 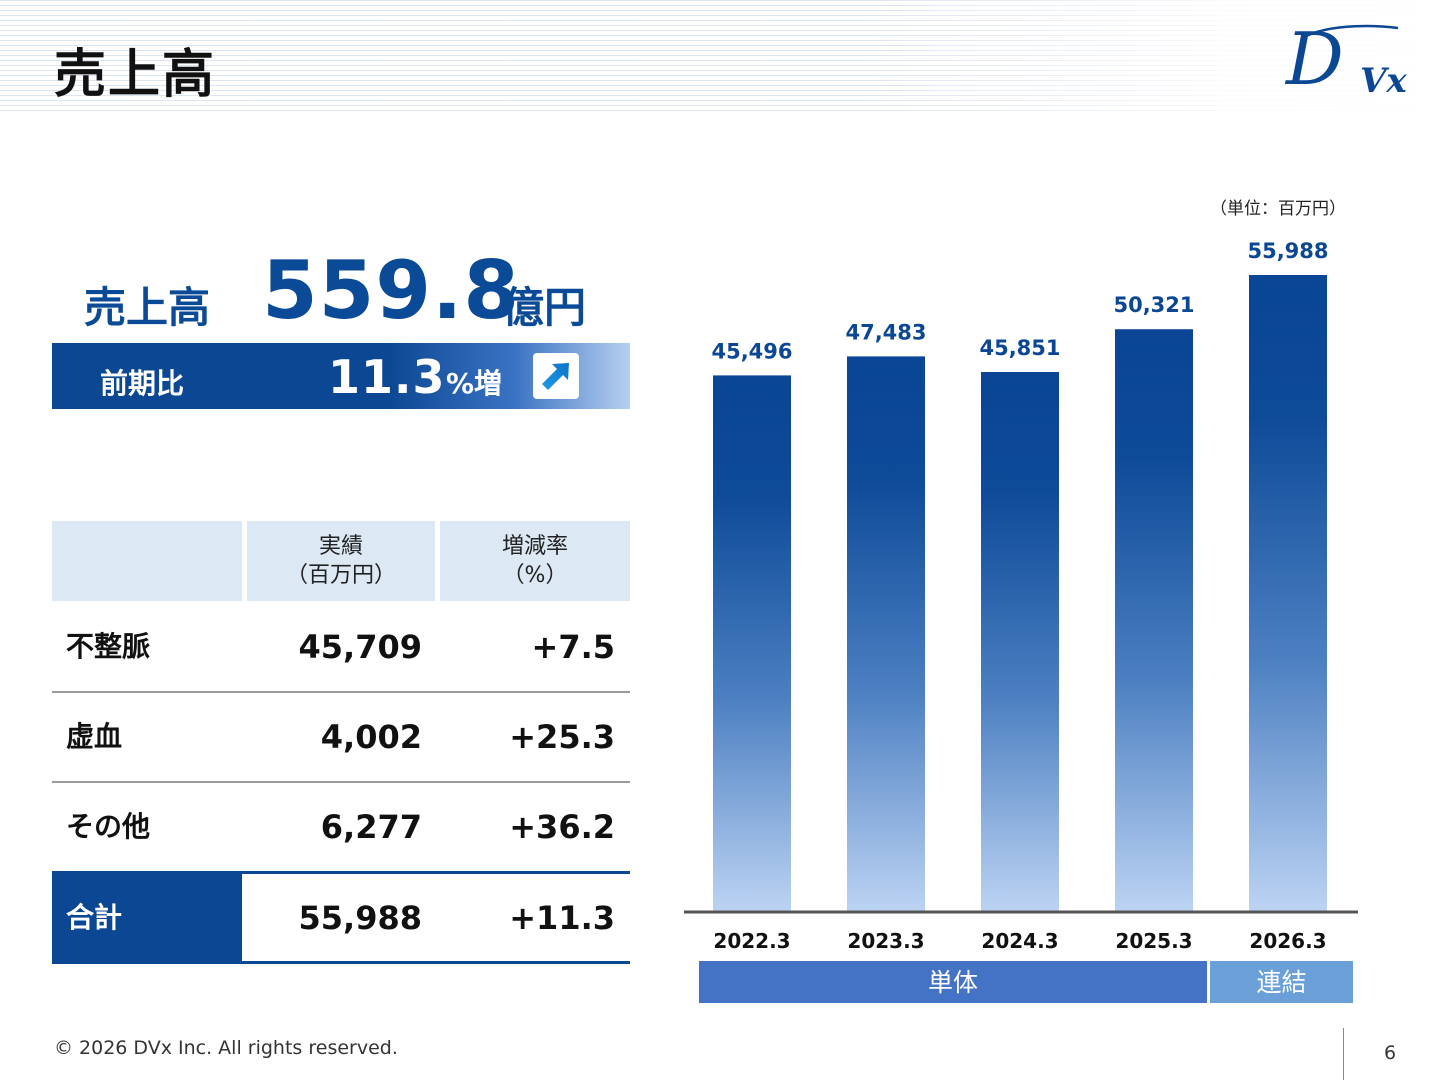 I want to click on row-rate: +36.2, so click(x=562, y=827).